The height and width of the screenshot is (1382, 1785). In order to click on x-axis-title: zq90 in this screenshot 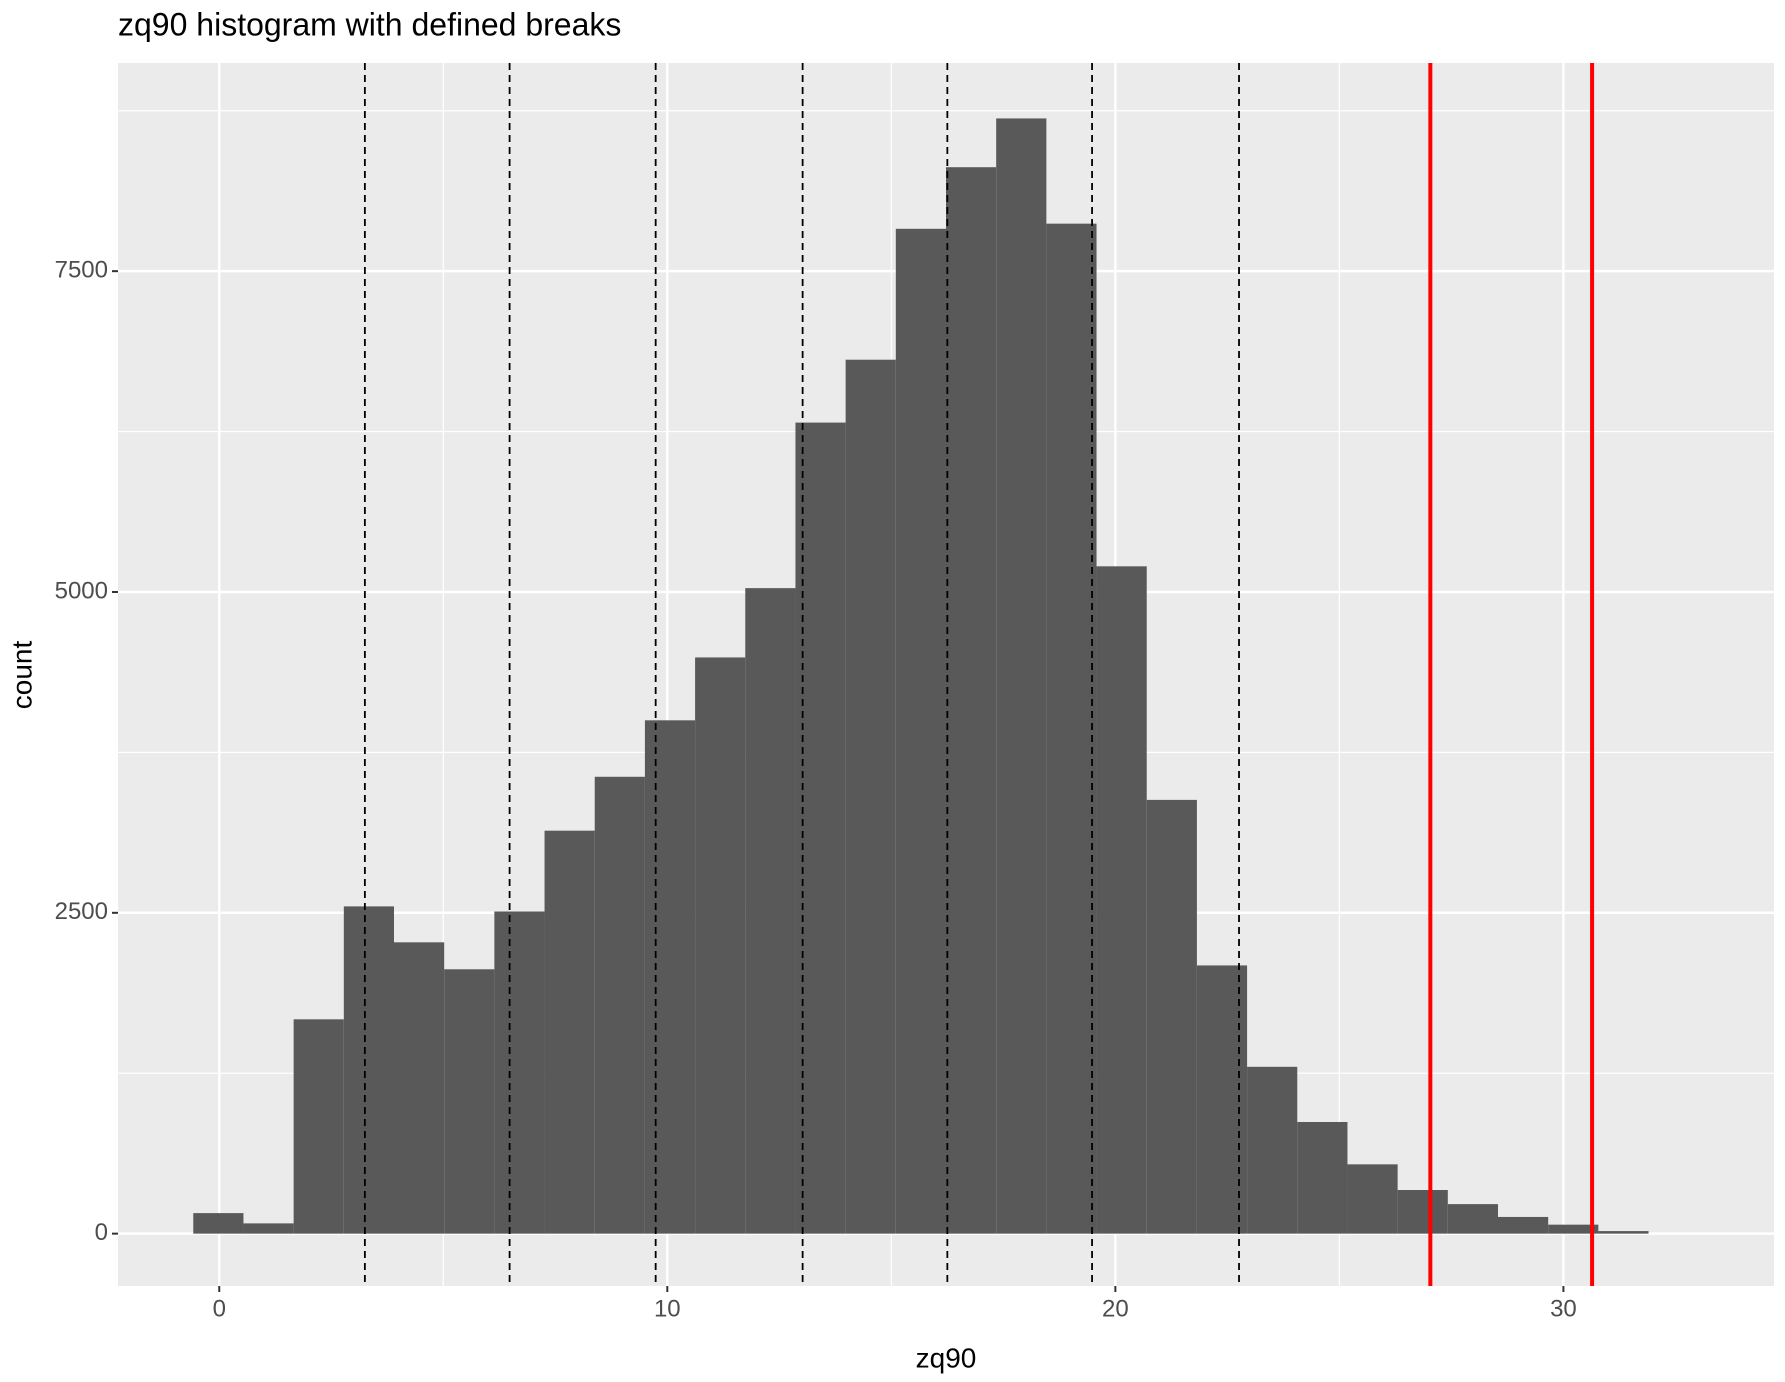, I will do `click(946, 1357)`.